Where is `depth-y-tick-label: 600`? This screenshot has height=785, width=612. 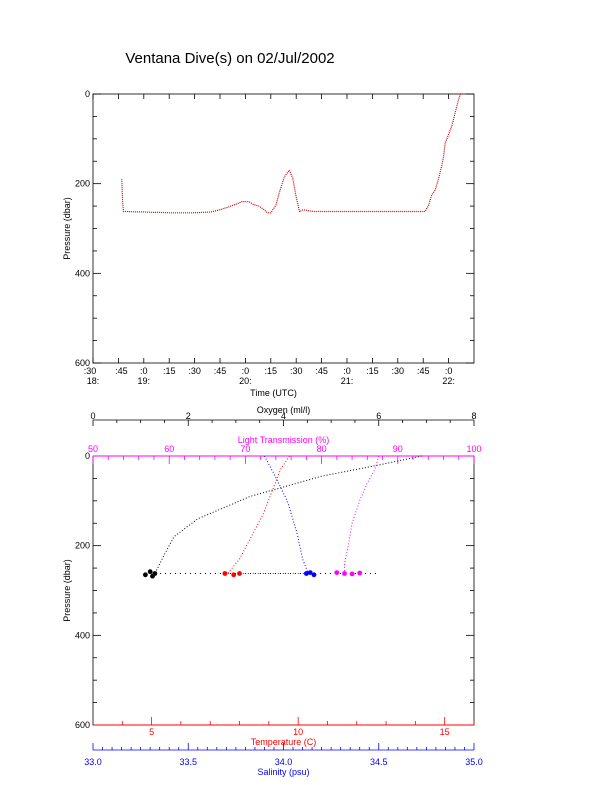
depth-y-tick-label: 600 is located at coordinates (82, 363).